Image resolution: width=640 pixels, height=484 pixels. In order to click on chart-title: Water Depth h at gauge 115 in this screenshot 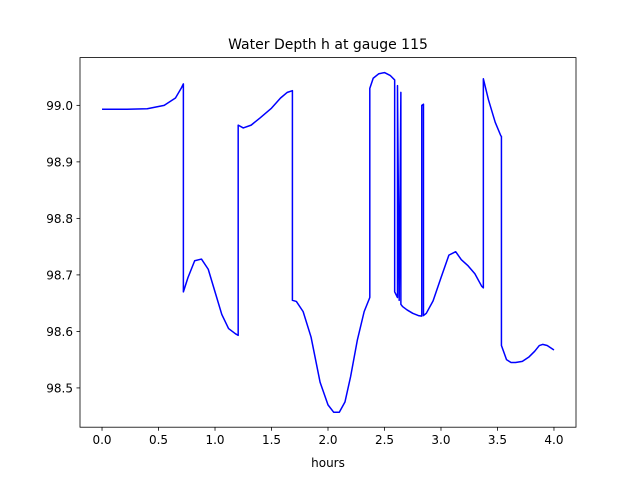, I will do `click(328, 45)`.